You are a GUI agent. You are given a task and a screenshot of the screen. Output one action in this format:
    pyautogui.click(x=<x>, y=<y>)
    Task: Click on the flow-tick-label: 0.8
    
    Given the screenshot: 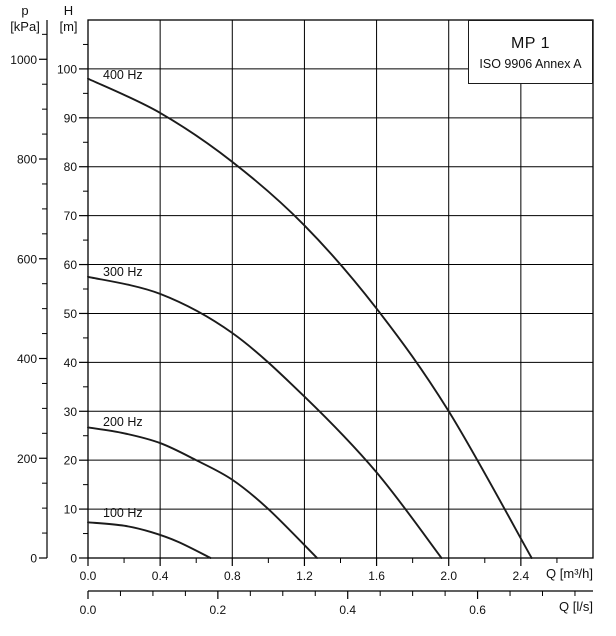 What is the action you would take?
    pyautogui.click(x=232, y=576)
    